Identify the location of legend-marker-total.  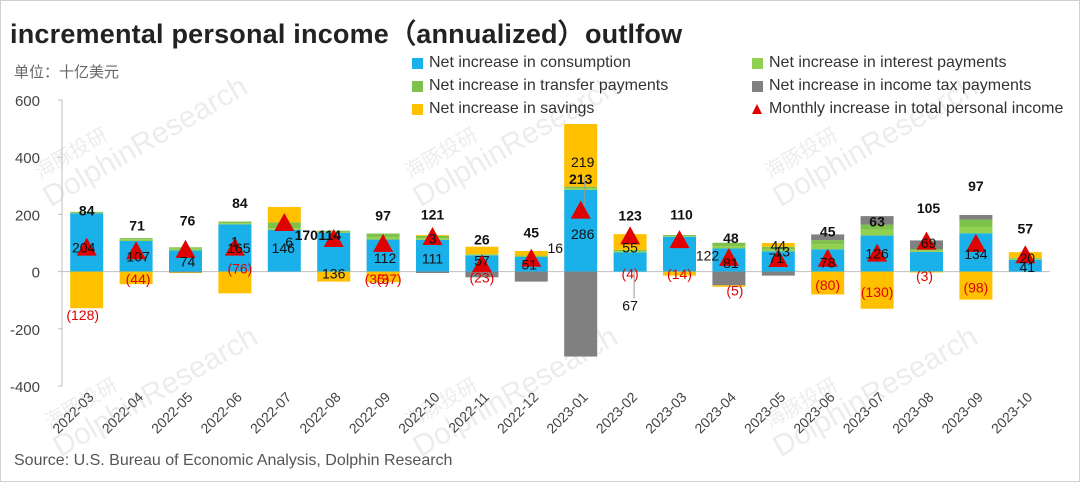
(757, 109).